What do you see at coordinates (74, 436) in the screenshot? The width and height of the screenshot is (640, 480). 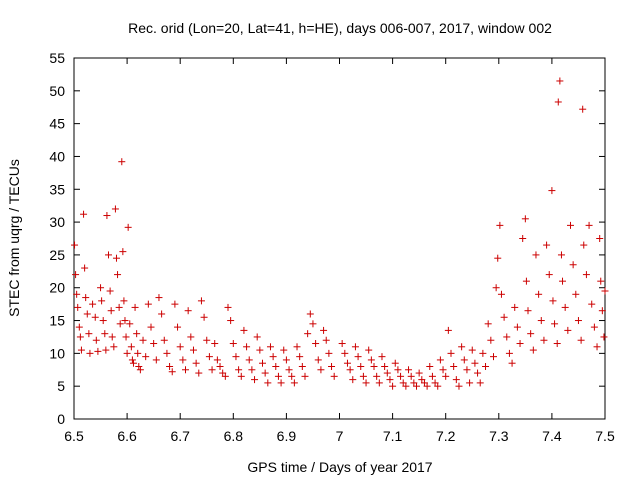 I see `x-tick-label: 6.5` at bounding box center [74, 436].